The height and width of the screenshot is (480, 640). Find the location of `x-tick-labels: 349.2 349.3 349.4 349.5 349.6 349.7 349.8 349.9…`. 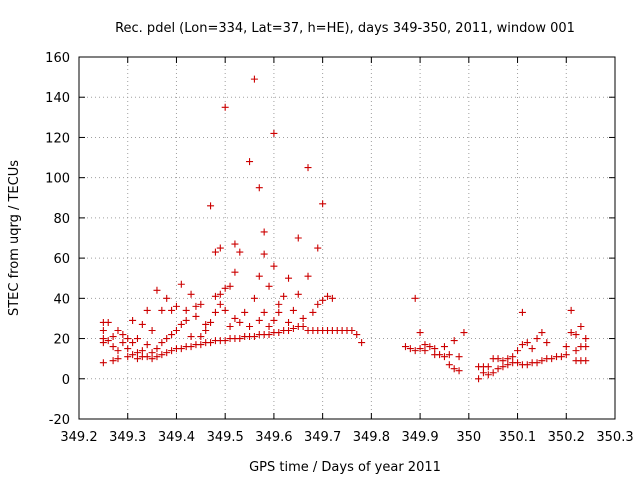

x-tick-labels: 349.2 349.3 349.4 349.5 349.6 349.7 349.8 349.9… is located at coordinates (346, 437).